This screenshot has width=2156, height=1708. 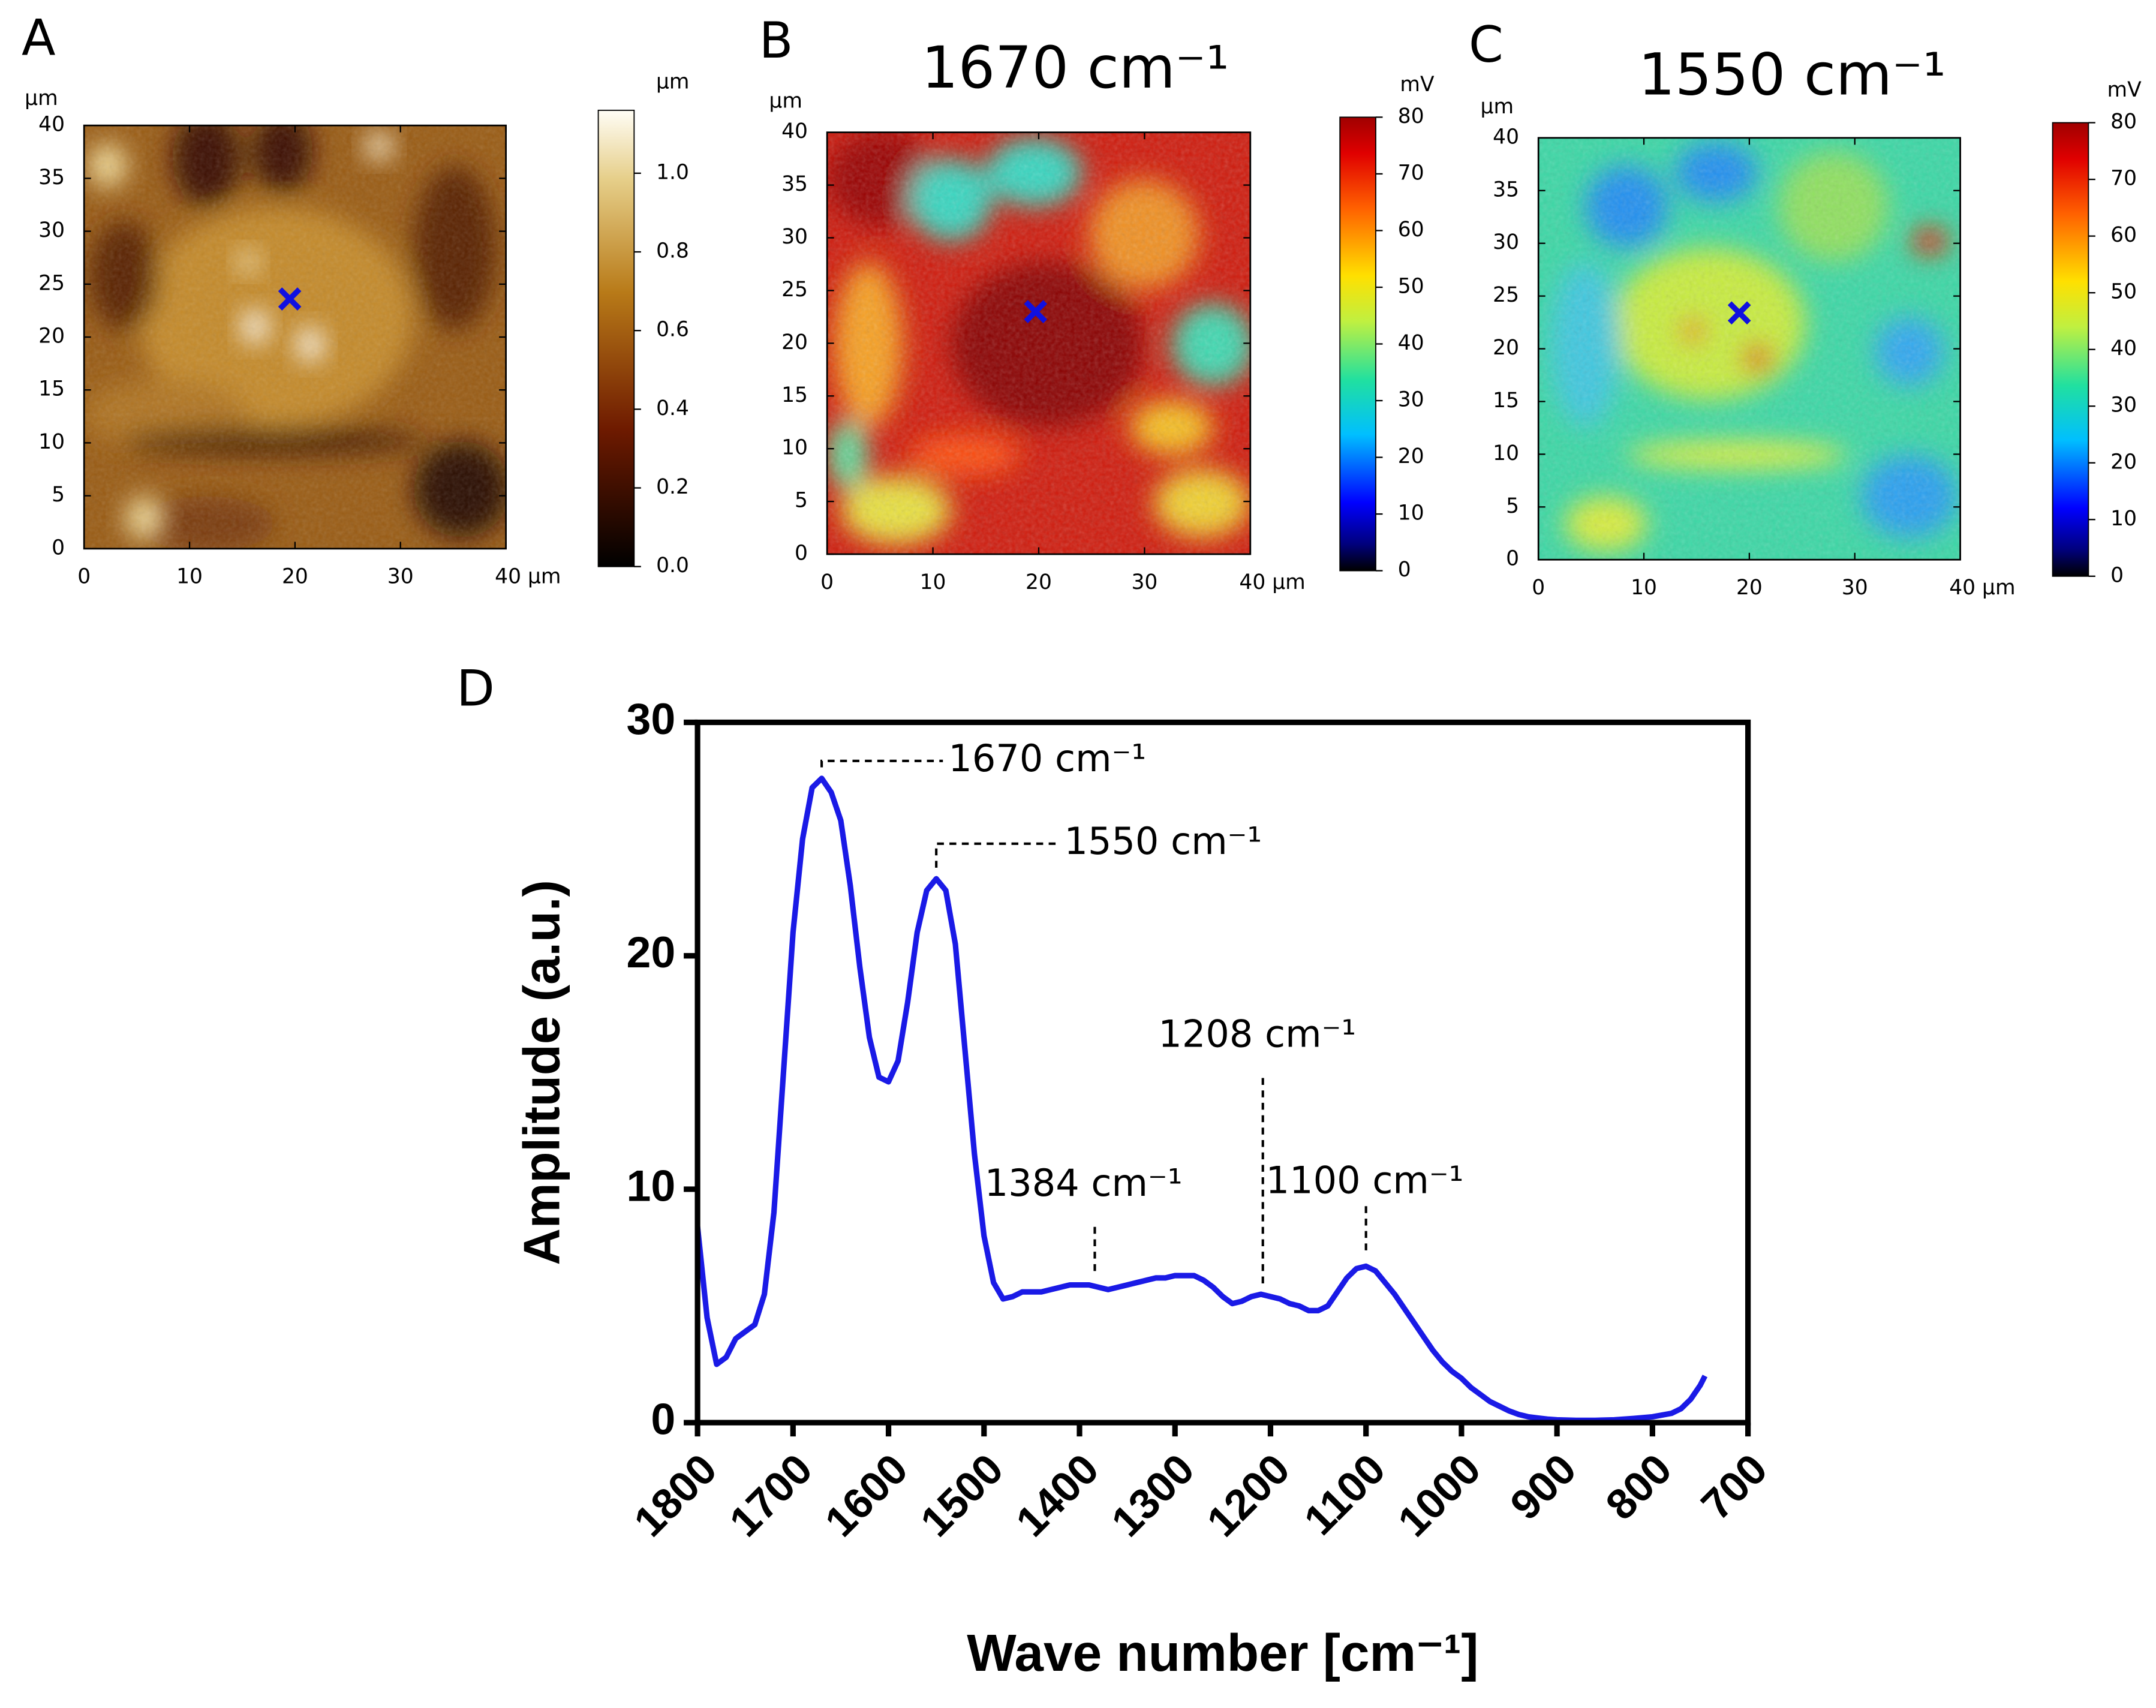 What do you see at coordinates (1639, 1487) in the screenshot?
I see `x-tick-label: 800` at bounding box center [1639, 1487].